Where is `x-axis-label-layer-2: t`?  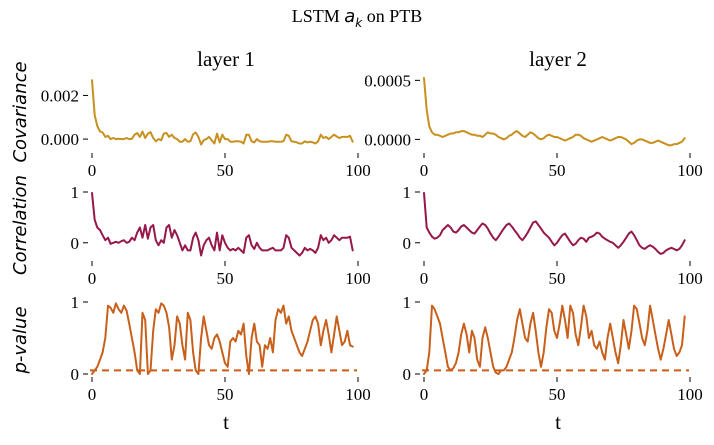
x-axis-label-layer-2: t is located at coordinates (558, 422).